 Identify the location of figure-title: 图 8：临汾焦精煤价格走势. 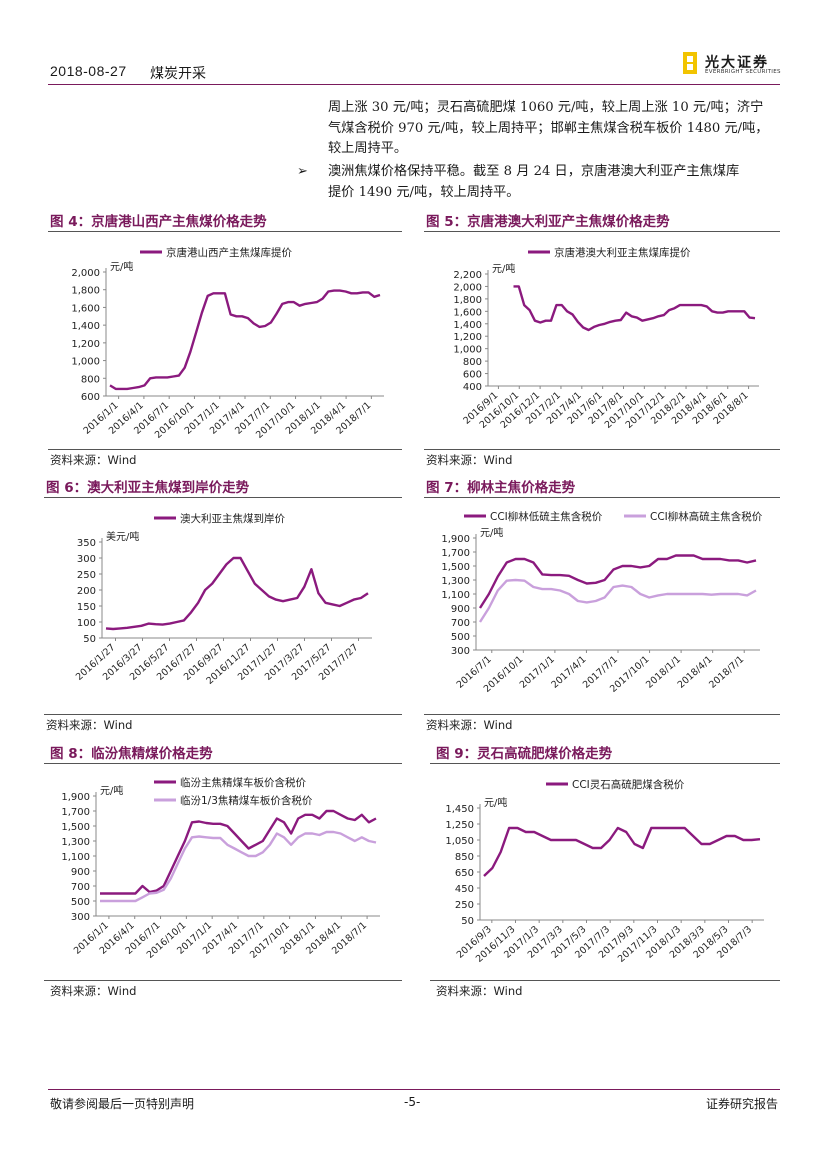
(131, 754).